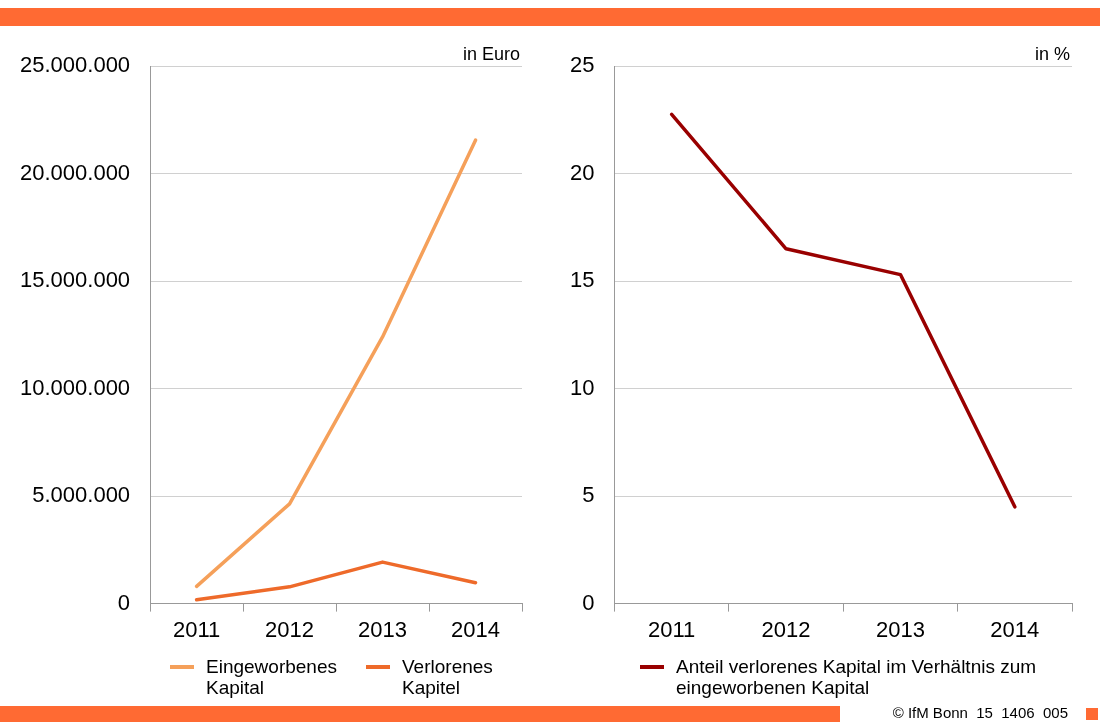  Describe the element at coordinates (81, 495) in the screenshot. I see `y-tick-label: 5.000.000` at that location.